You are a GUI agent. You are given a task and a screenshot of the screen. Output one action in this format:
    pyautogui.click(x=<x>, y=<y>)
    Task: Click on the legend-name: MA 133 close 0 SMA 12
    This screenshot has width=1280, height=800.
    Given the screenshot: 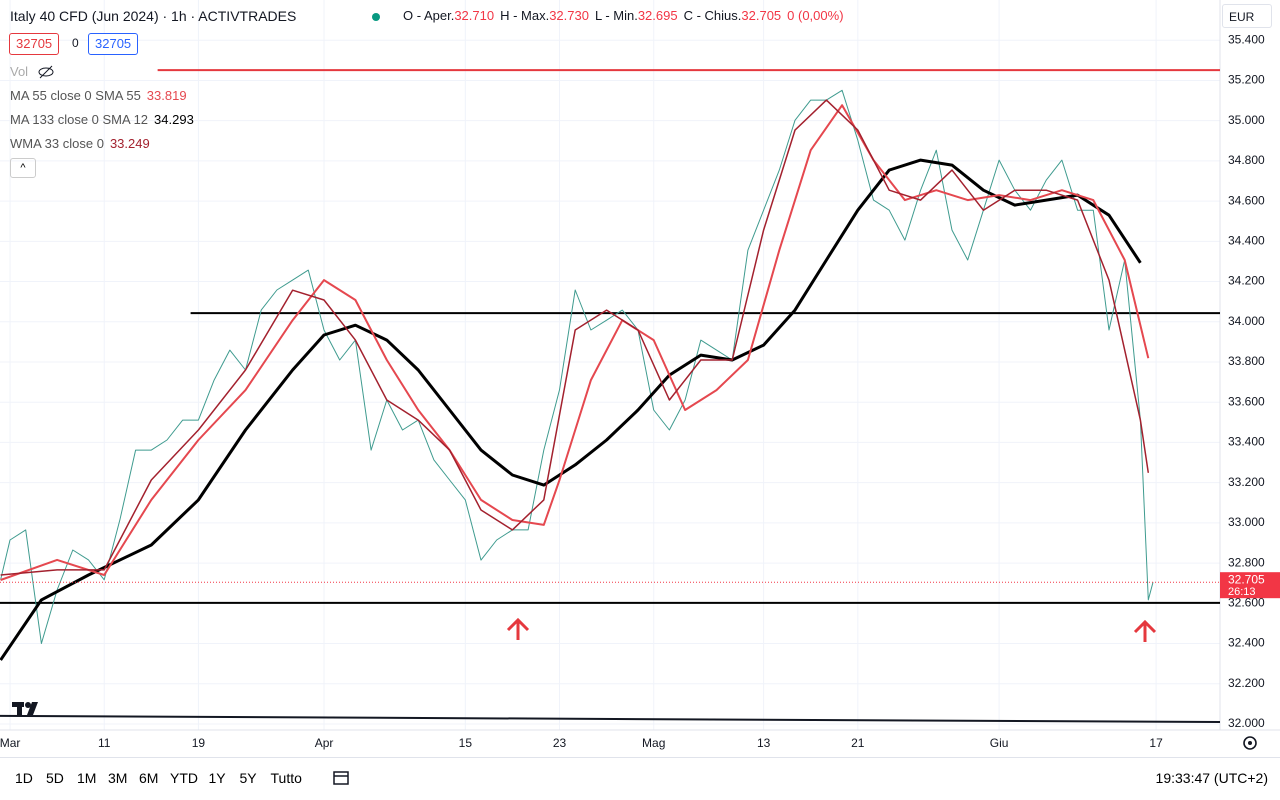 What is the action you would take?
    pyautogui.click(x=79, y=119)
    